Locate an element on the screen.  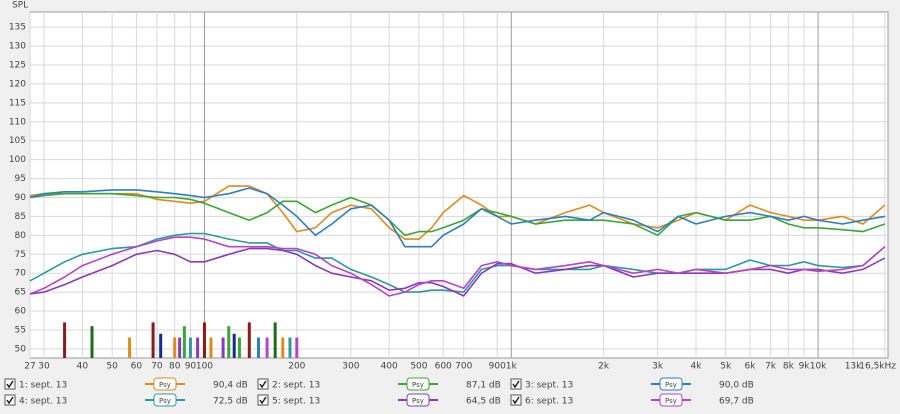
y-axis-label: SPL is located at coordinates (20, 6).